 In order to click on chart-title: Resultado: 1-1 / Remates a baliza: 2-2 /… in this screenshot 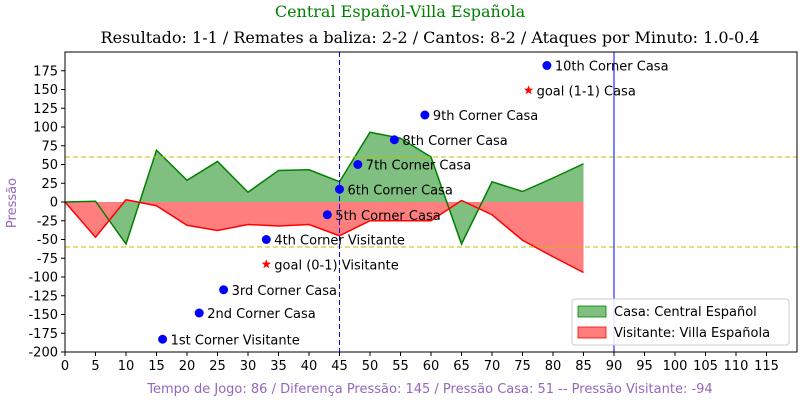, I will do `click(430, 37)`.